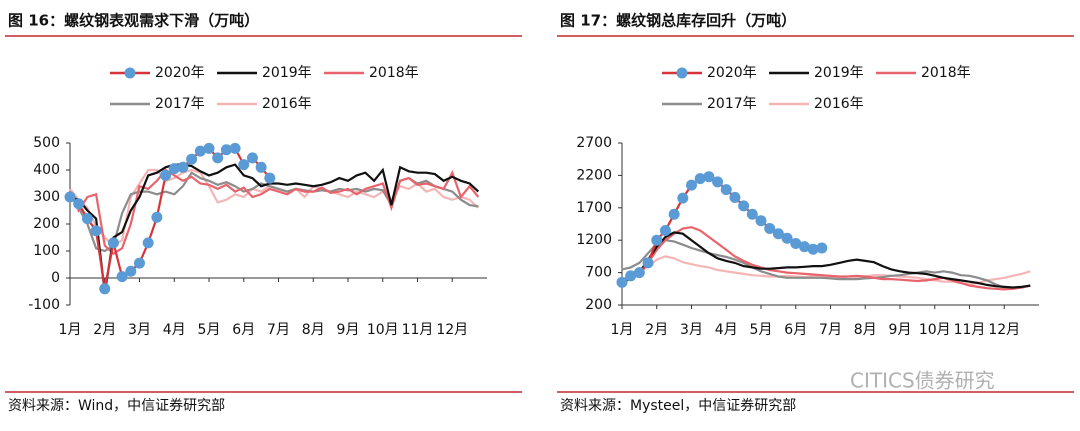 This screenshot has width=1080, height=431. I want to click on y-tick-label: 300, so click(46, 197).